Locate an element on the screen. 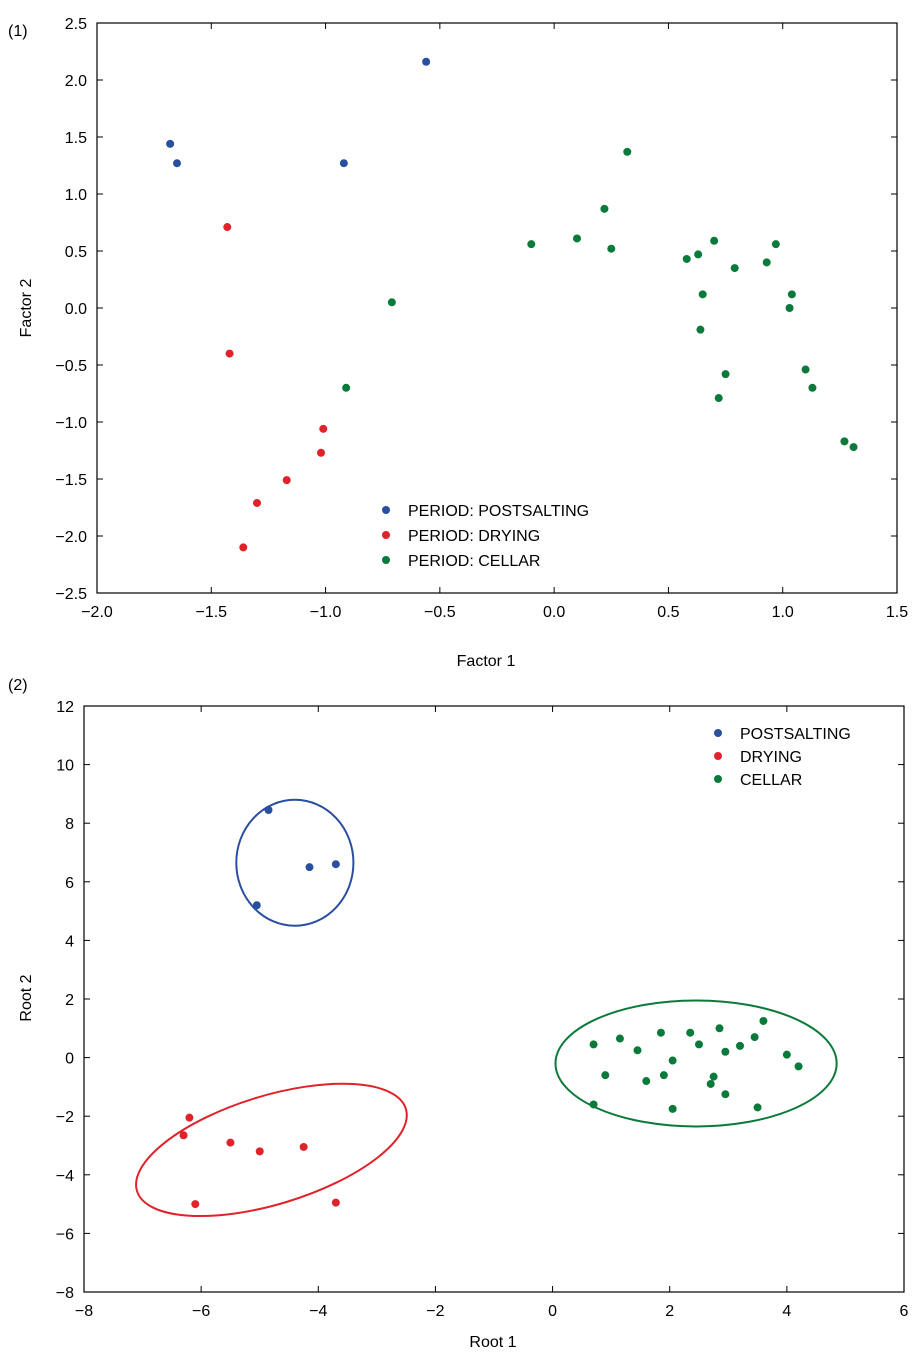 The height and width of the screenshot is (1357, 912). y-tick-label: 0.0 is located at coordinates (76, 309).